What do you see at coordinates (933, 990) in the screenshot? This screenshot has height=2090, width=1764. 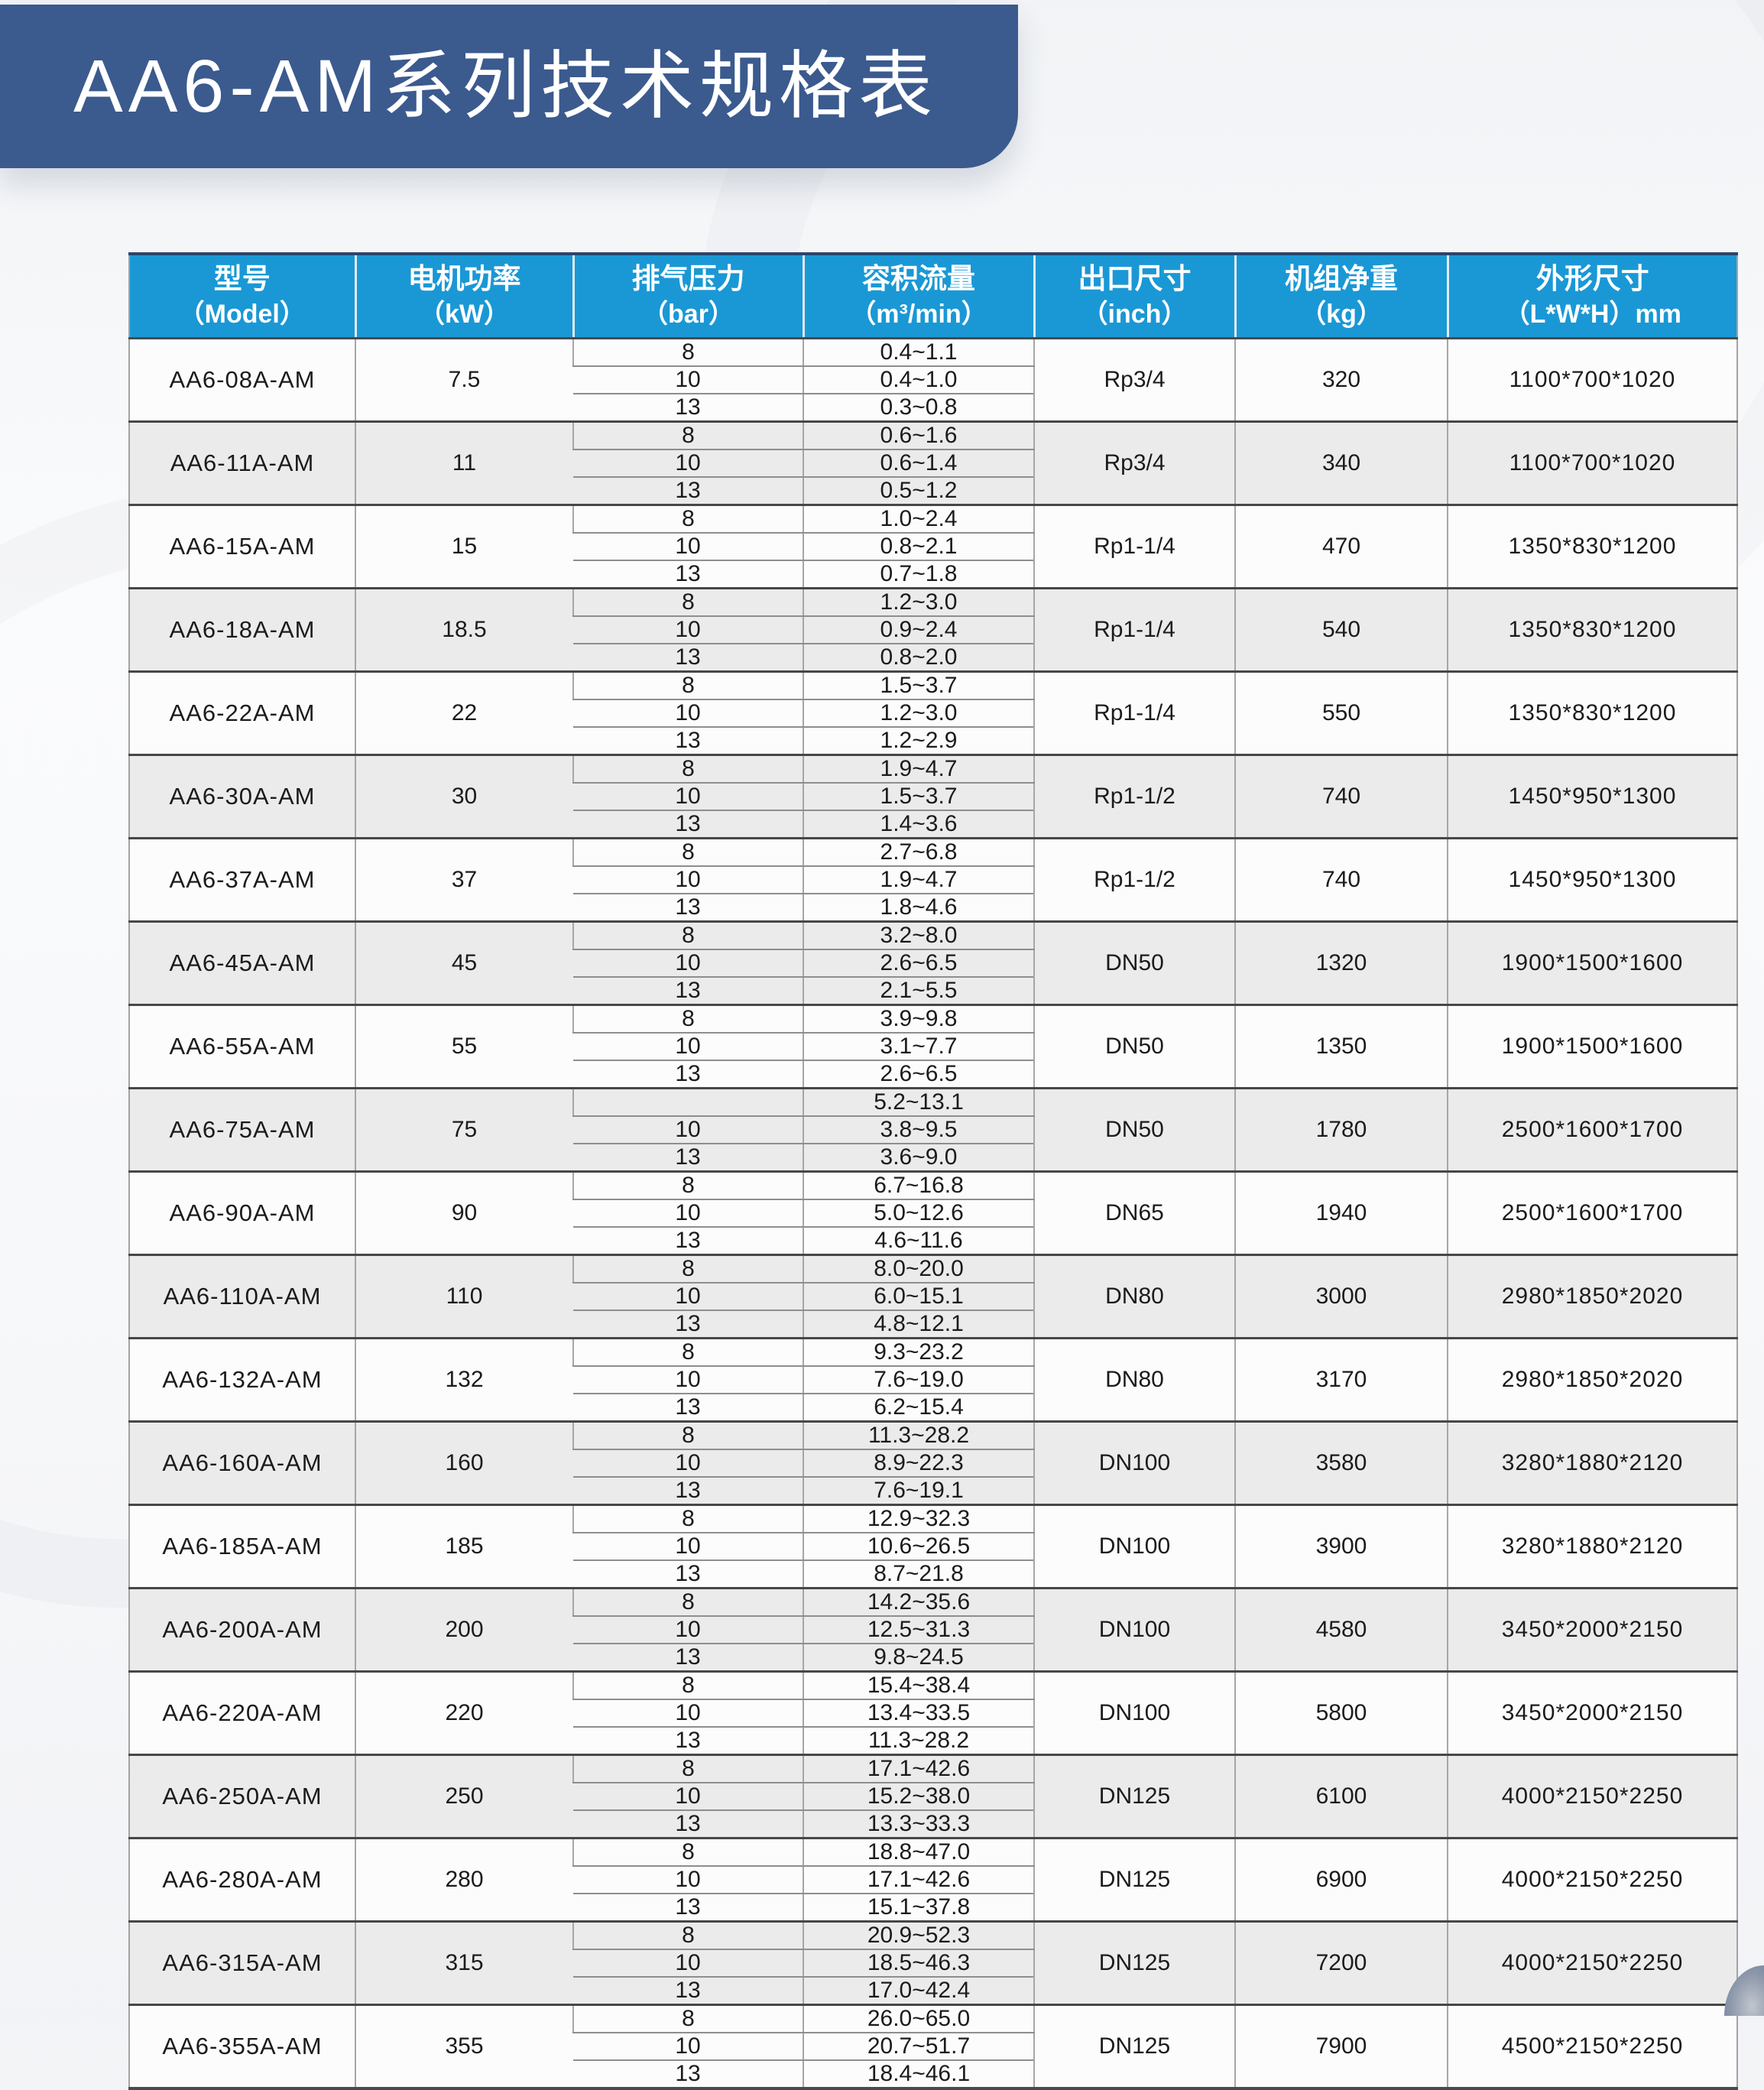 I see `table-row: 13 2.1~5.5` at bounding box center [933, 990].